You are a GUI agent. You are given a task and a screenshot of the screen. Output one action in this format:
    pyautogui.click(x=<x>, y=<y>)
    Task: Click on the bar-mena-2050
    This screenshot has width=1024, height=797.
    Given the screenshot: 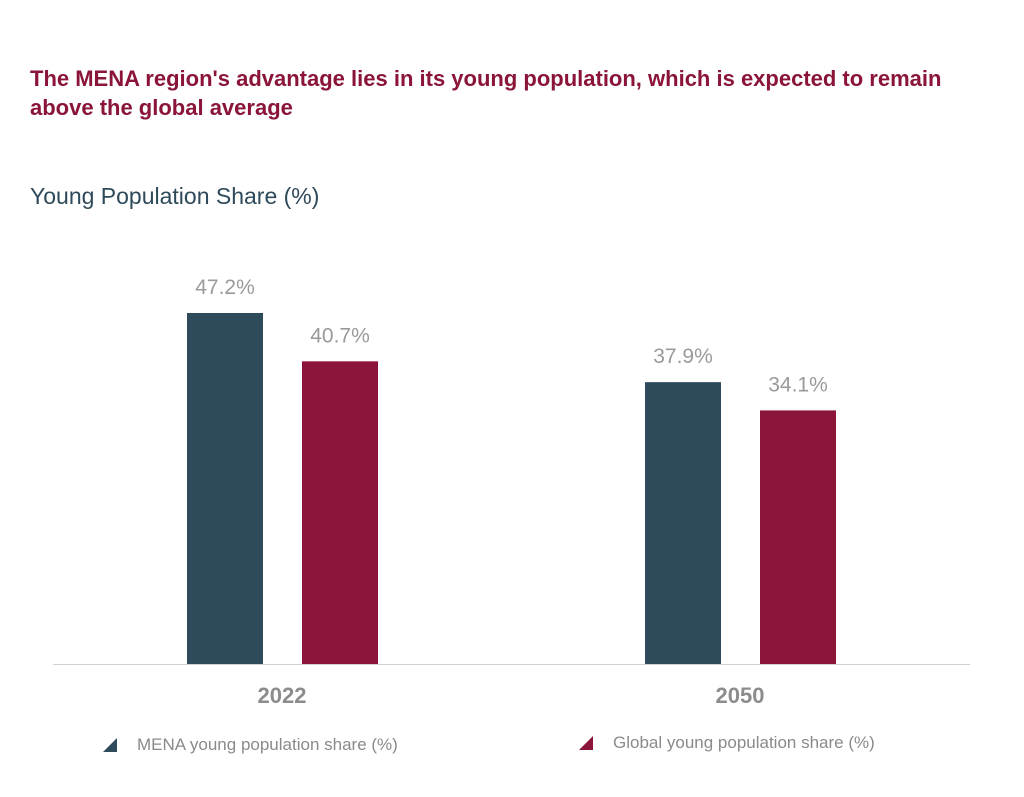 What is the action you would take?
    pyautogui.click(x=683, y=523)
    